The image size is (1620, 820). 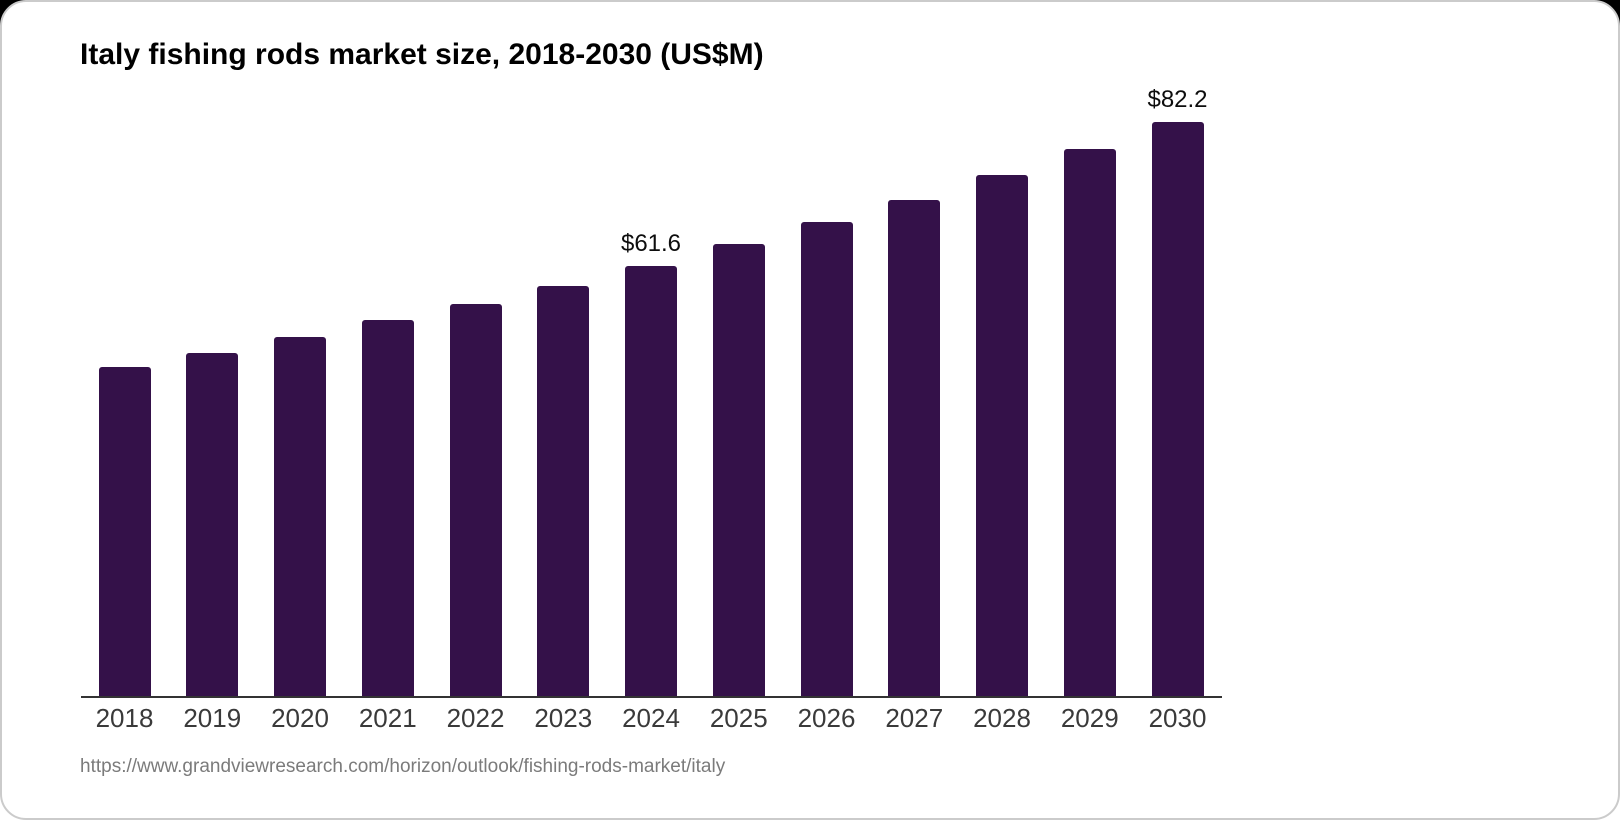 I want to click on bar-2022, so click(x=475, y=499).